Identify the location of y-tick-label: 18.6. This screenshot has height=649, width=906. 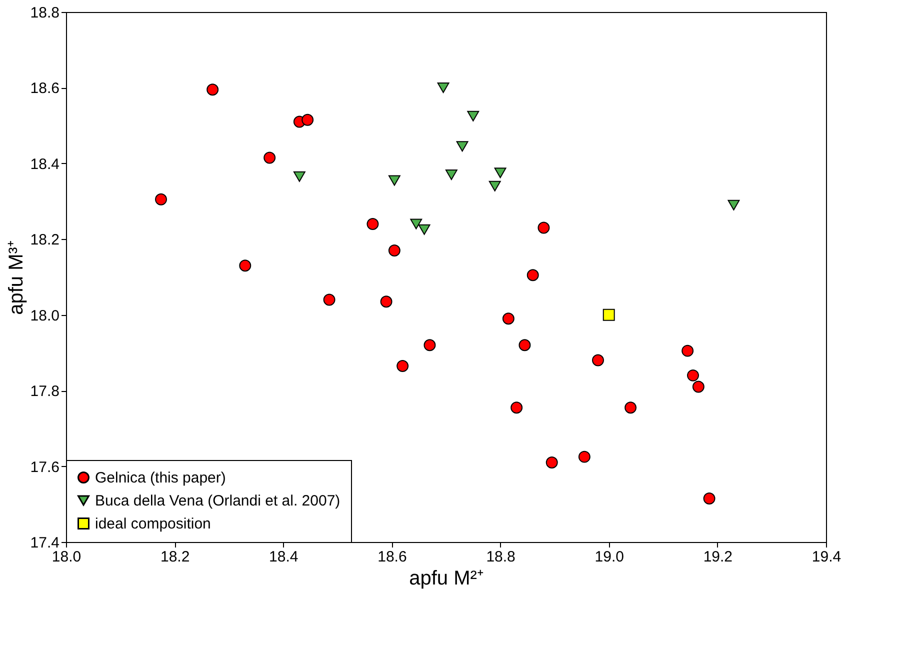
(45, 89).